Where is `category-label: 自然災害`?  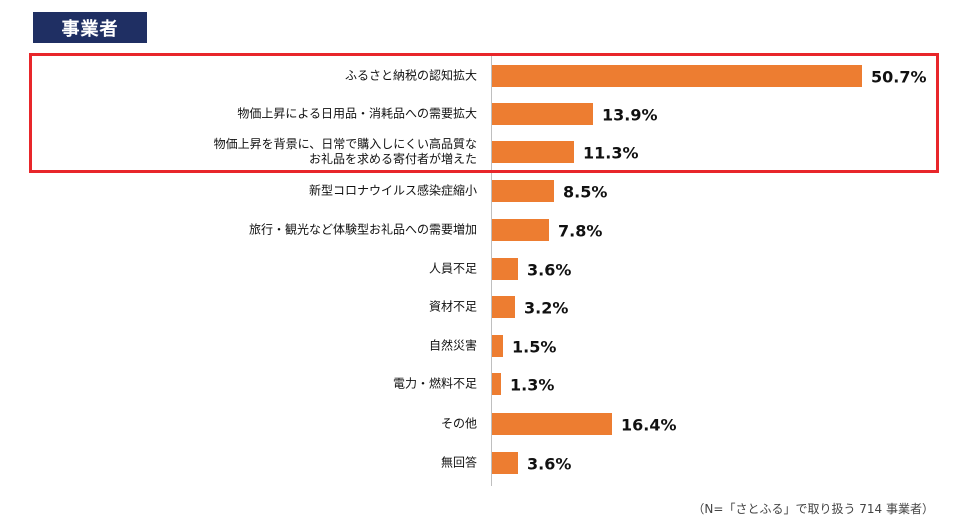
category-label: 自然災害 is located at coordinates (452, 345).